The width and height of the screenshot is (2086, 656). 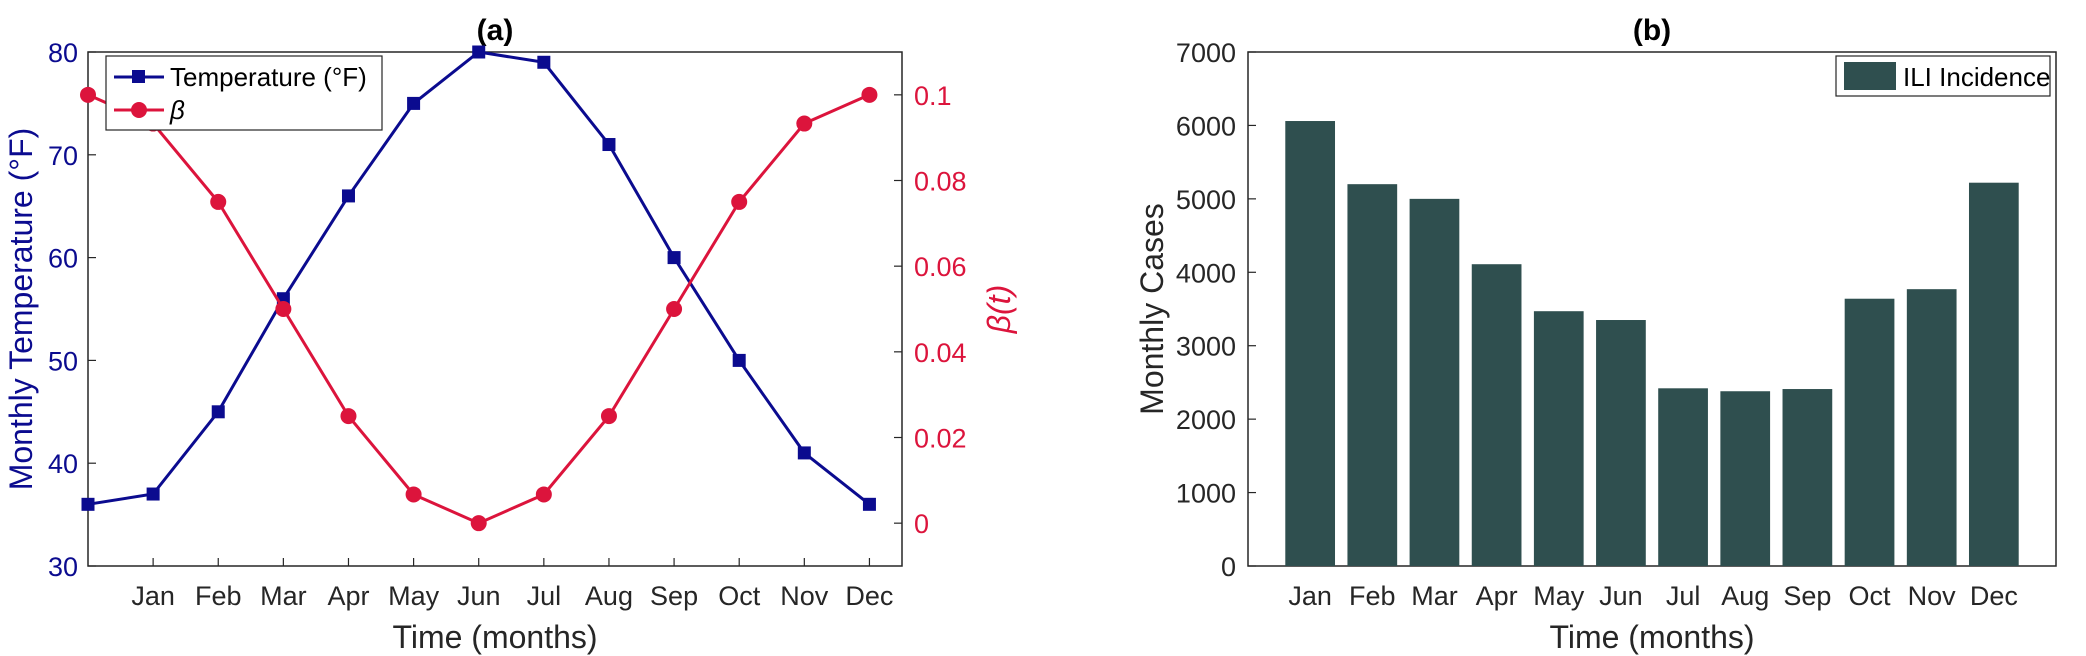 I want to click on y-tick-label: 0, so click(x=1228, y=567).